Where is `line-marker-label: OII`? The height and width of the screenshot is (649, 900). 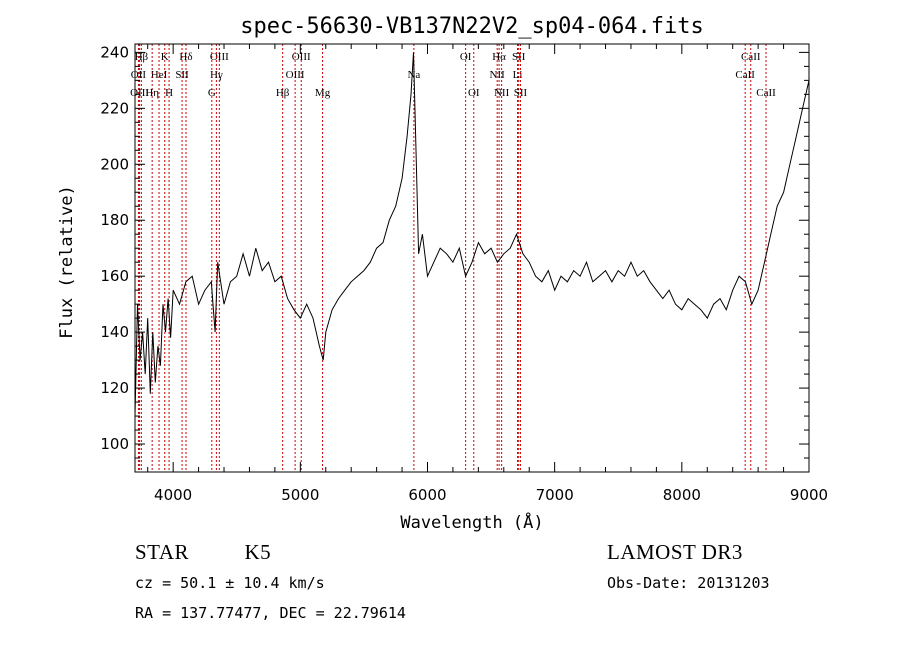
line-marker-label: OII is located at coordinates (139, 75).